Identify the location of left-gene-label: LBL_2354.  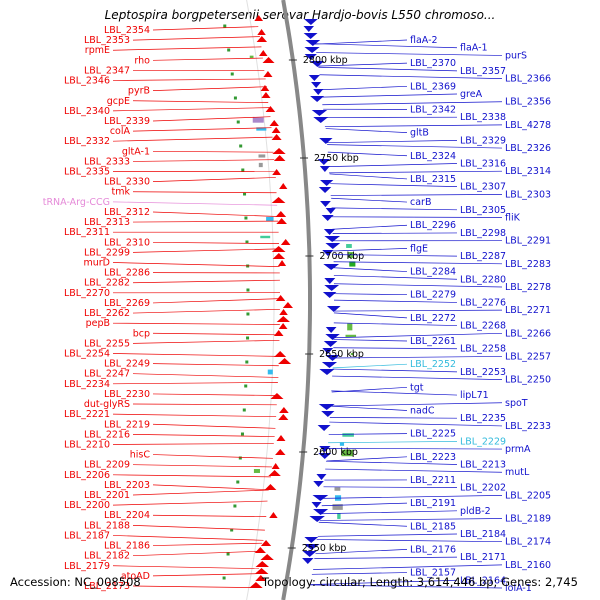
(127, 30).